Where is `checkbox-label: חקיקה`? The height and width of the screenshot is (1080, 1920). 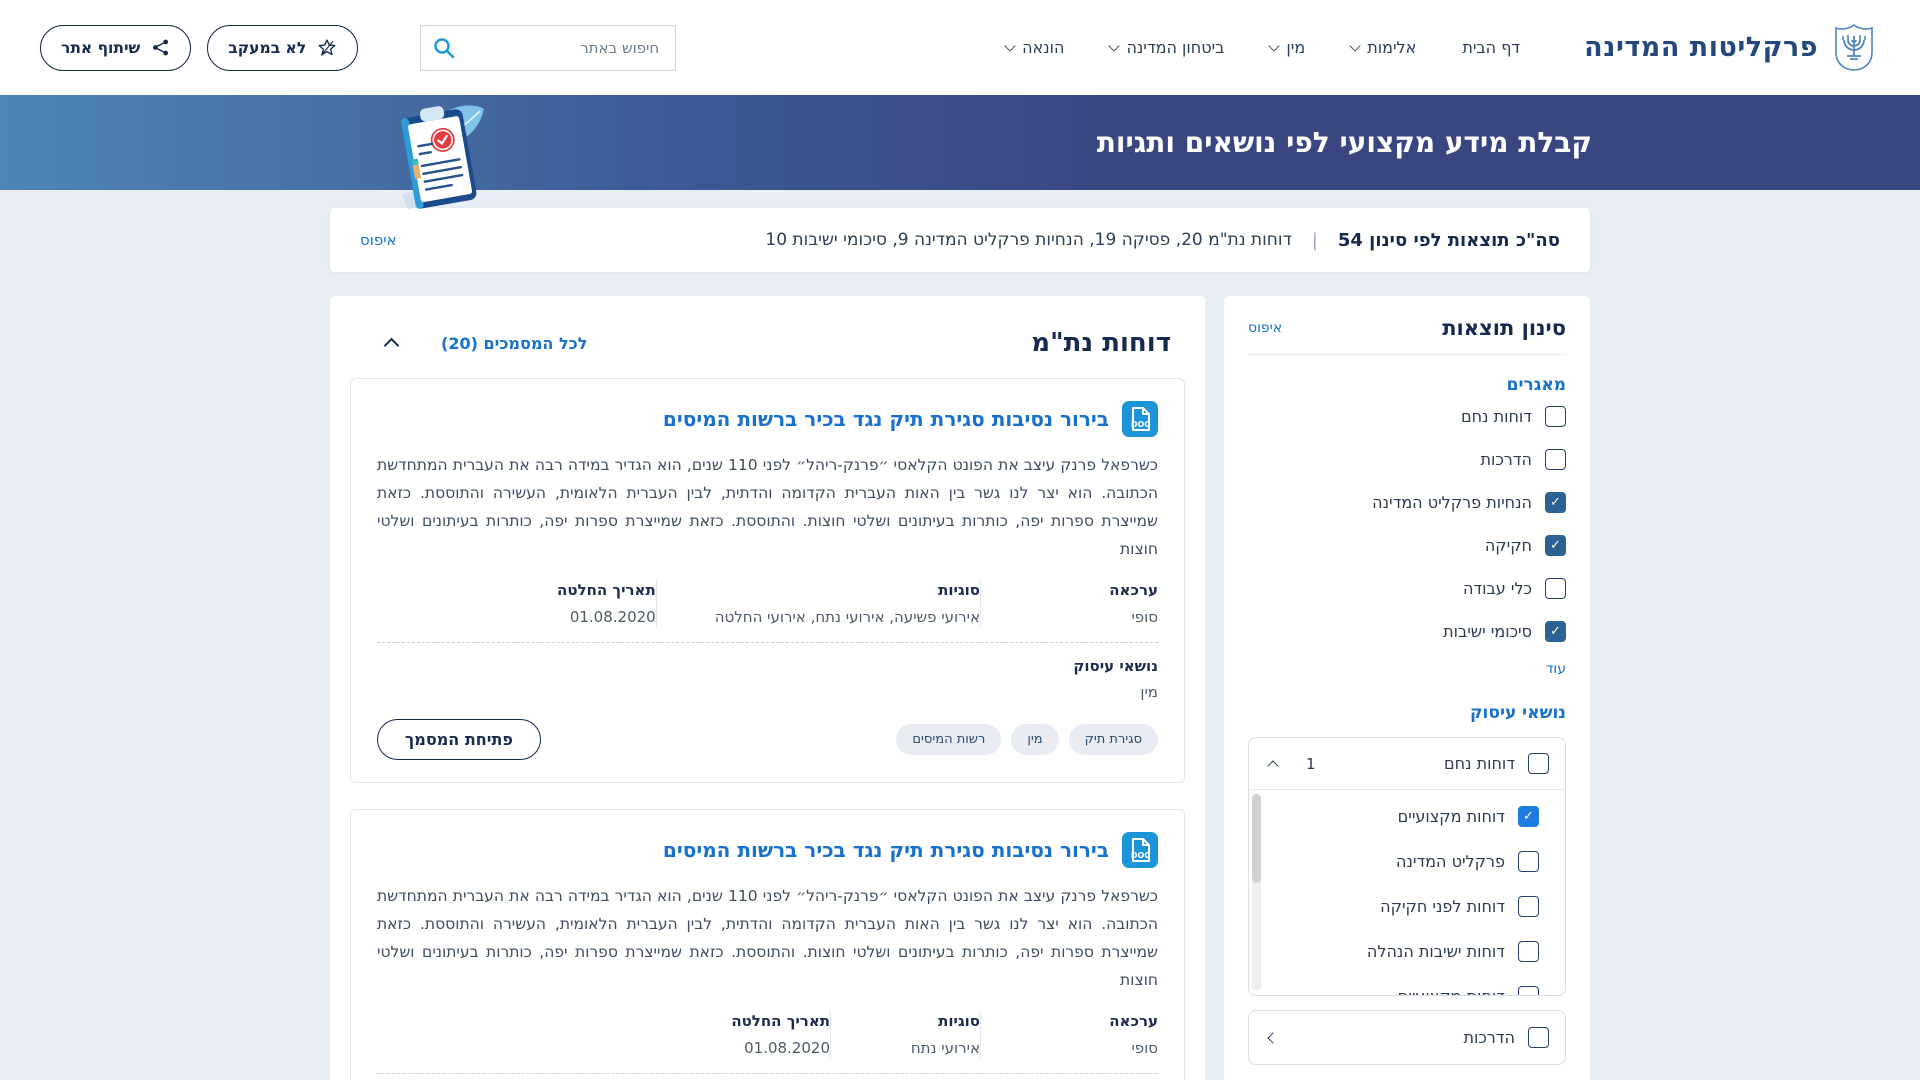 checkbox-label: חקיקה is located at coordinates (1508, 545).